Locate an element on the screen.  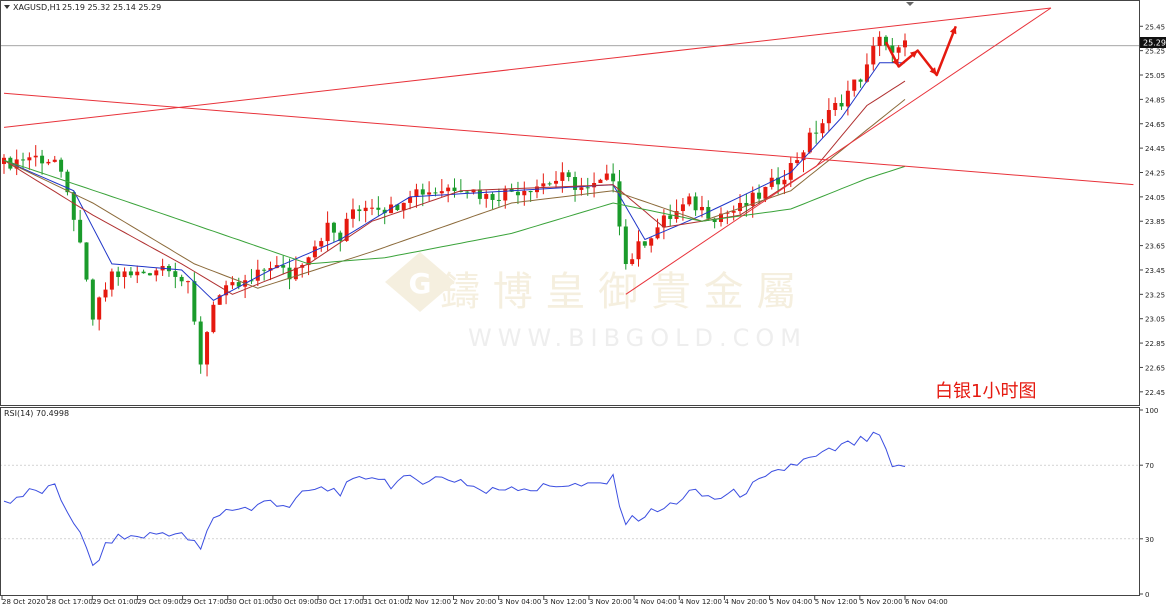
time-tick-label: 6 Nov 04:00 is located at coordinates (926, 602).